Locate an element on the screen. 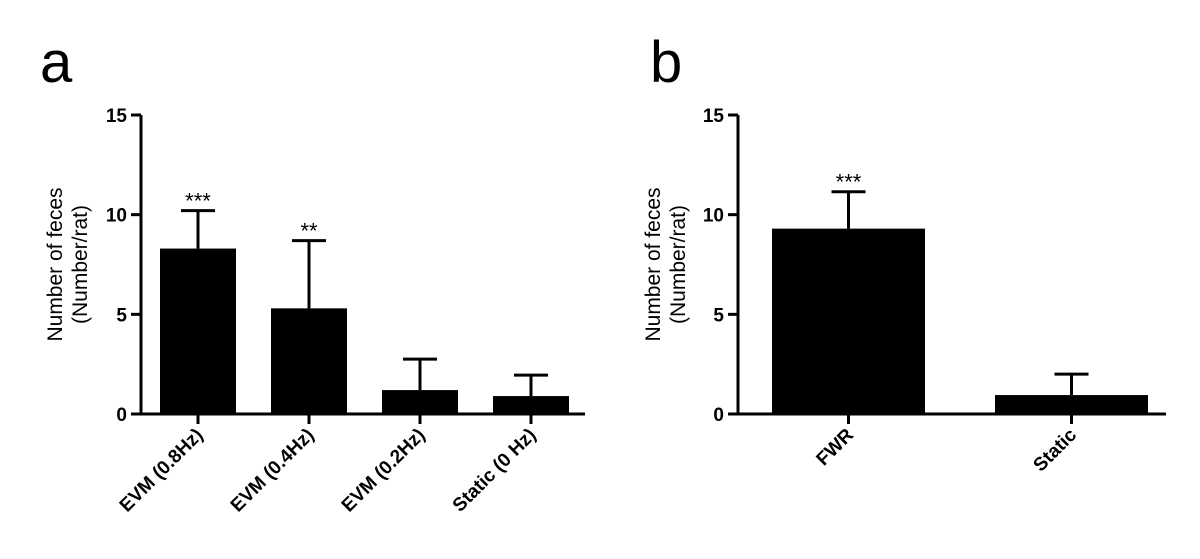  x-tick-label: EVM (0.8Hz) is located at coordinates (162, 471).